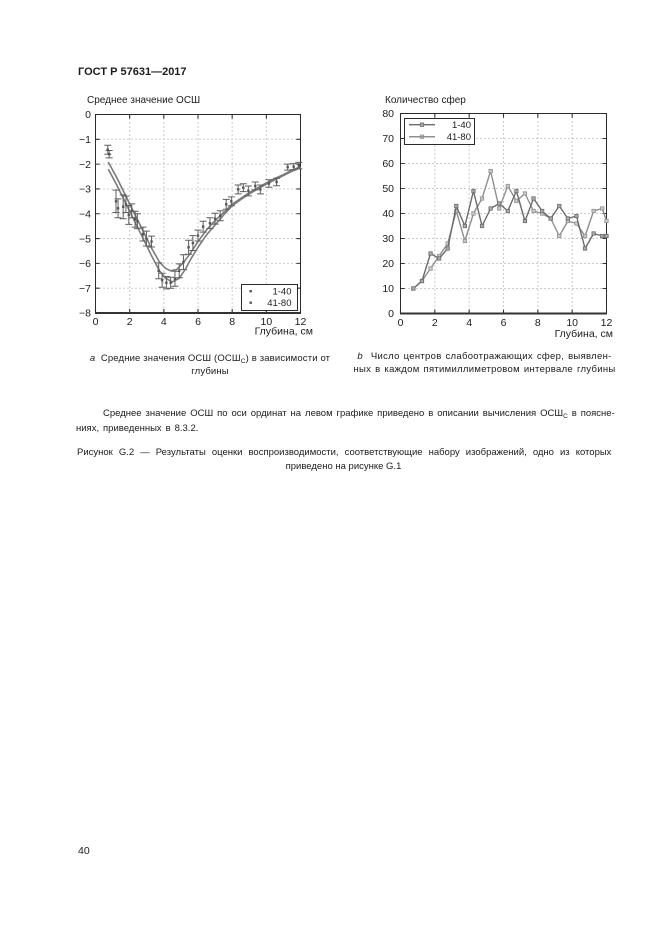 The image size is (661, 936). Describe the element at coordinates (425, 100) in the screenshot. I see `svg-text: Количество сфер` at that location.